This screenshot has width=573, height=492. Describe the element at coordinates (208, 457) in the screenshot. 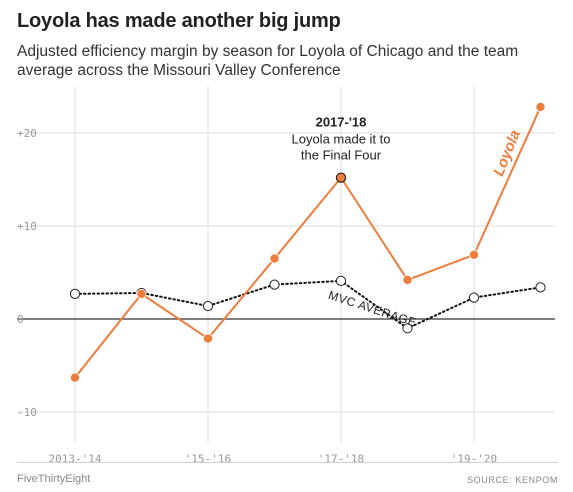

I see `x-tick-label: '15-'16` at that location.